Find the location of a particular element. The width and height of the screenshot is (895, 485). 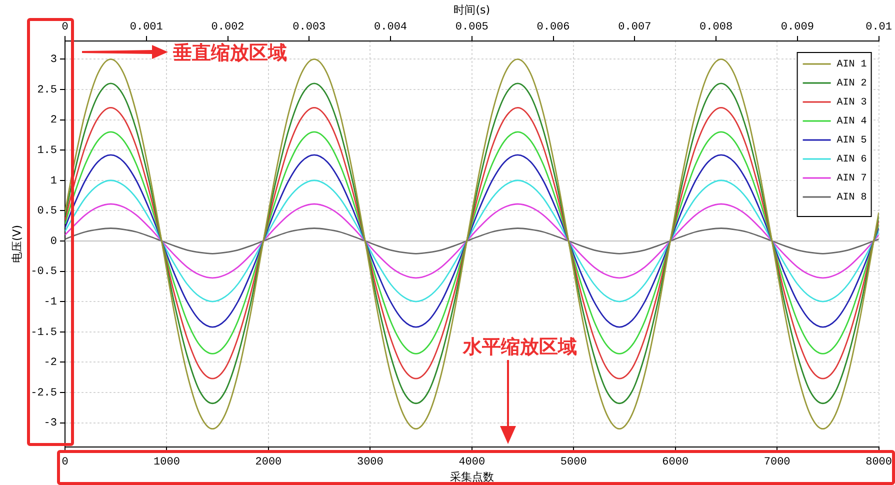

x2-tick-label: 0.003 is located at coordinates (309, 27).